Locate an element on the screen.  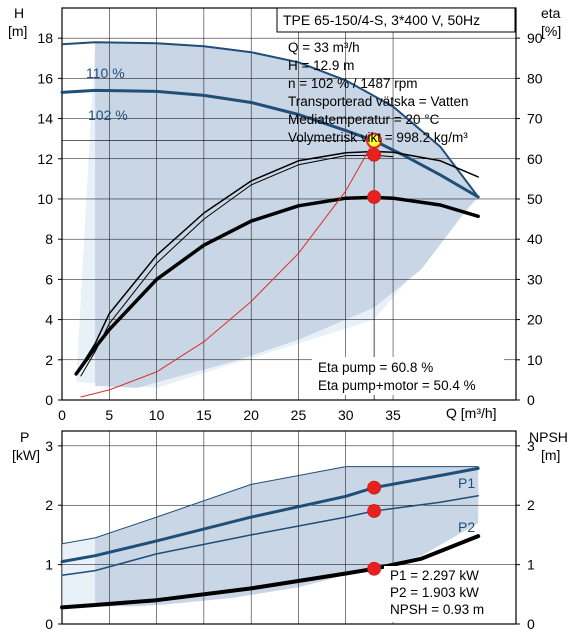
p-tick-label: 2 is located at coordinates (49, 505).